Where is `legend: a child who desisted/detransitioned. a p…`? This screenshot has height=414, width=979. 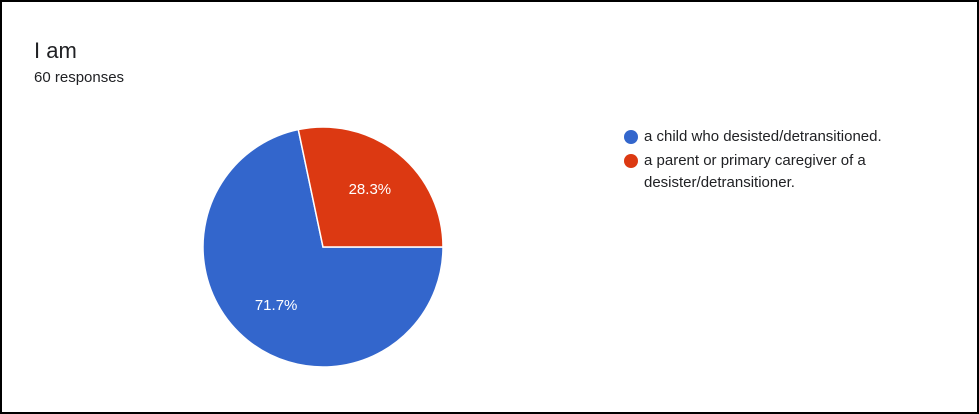 legend: a child who desisted/detransitioned. a p… is located at coordinates (789, 161).